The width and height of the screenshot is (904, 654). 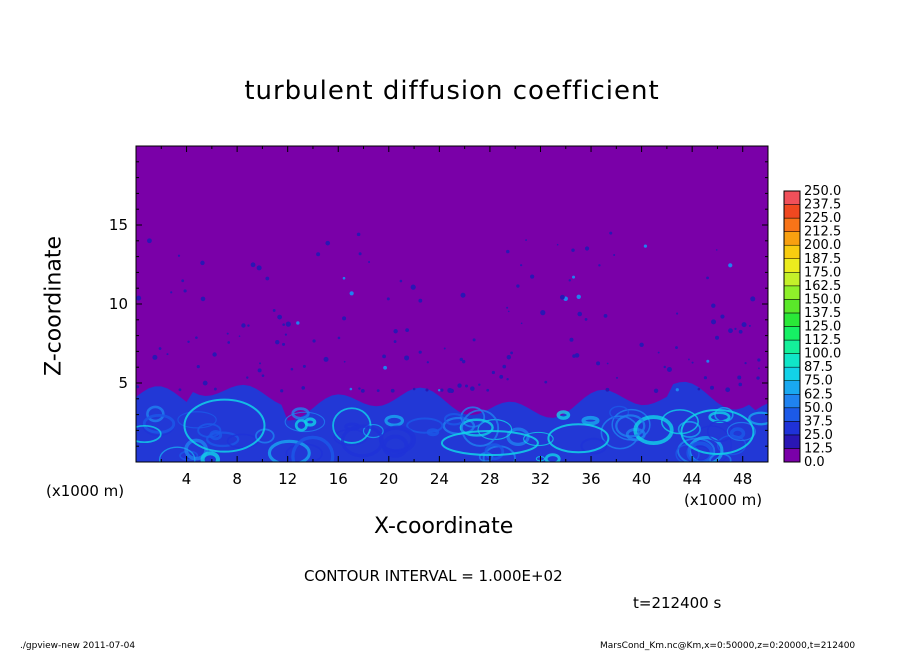 What do you see at coordinates (85, 491) in the screenshot?
I see `x-unit-label-left: (x1000 m)` at bounding box center [85, 491].